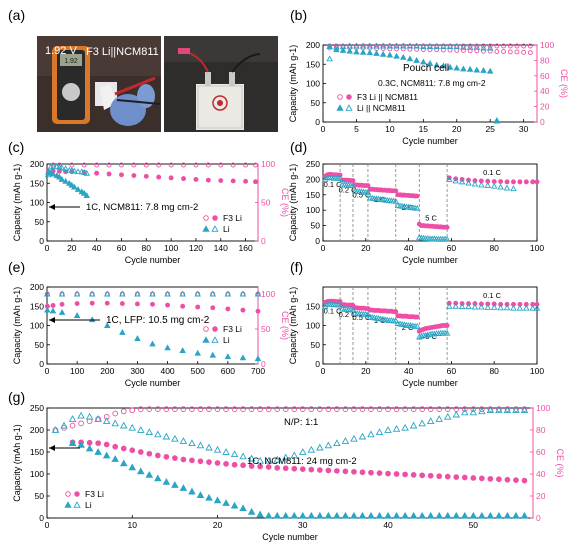 The width and height of the screenshot is (579, 550). Describe the element at coordinates (228, 371) in the screenshot. I see `x-tick-label: 600` at that location.